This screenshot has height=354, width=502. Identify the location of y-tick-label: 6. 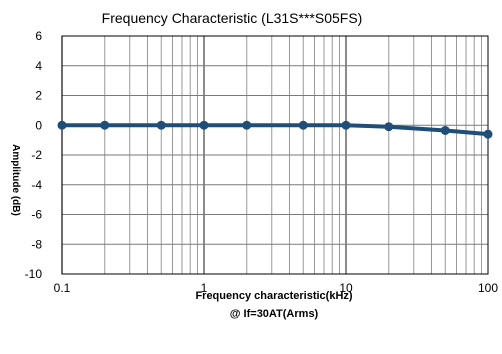
(38, 36).